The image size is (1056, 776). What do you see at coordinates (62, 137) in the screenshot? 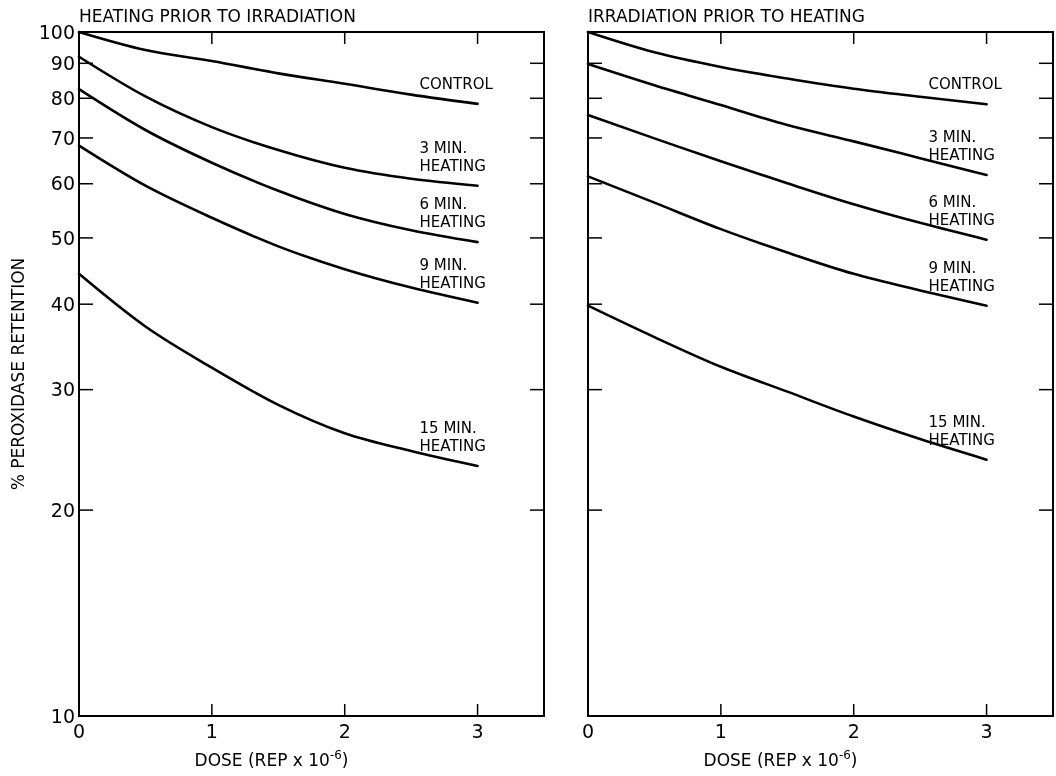
I see `y-tick-label: 70` at bounding box center [62, 137].